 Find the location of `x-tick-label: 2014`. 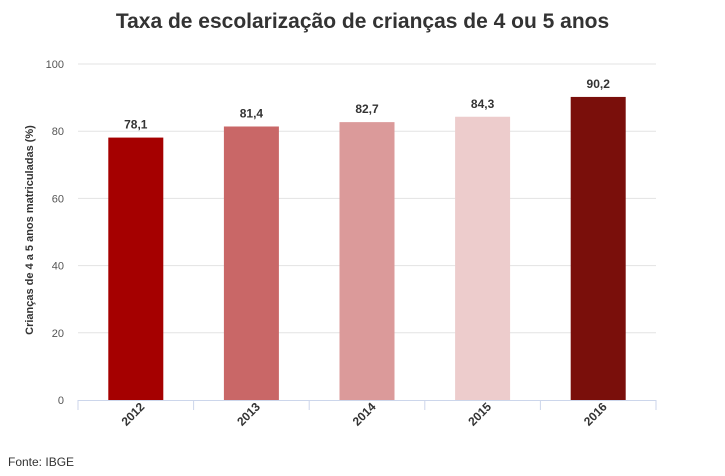

x-tick-label: 2014 is located at coordinates (364, 414).